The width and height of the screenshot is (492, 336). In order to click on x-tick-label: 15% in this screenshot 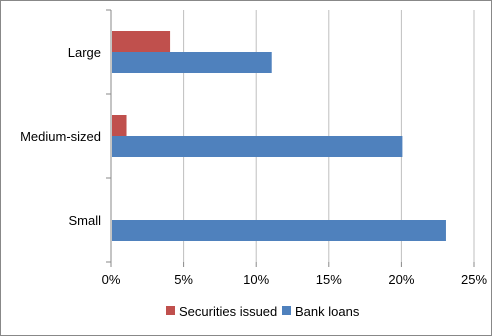, I will do `click(329, 279)`.